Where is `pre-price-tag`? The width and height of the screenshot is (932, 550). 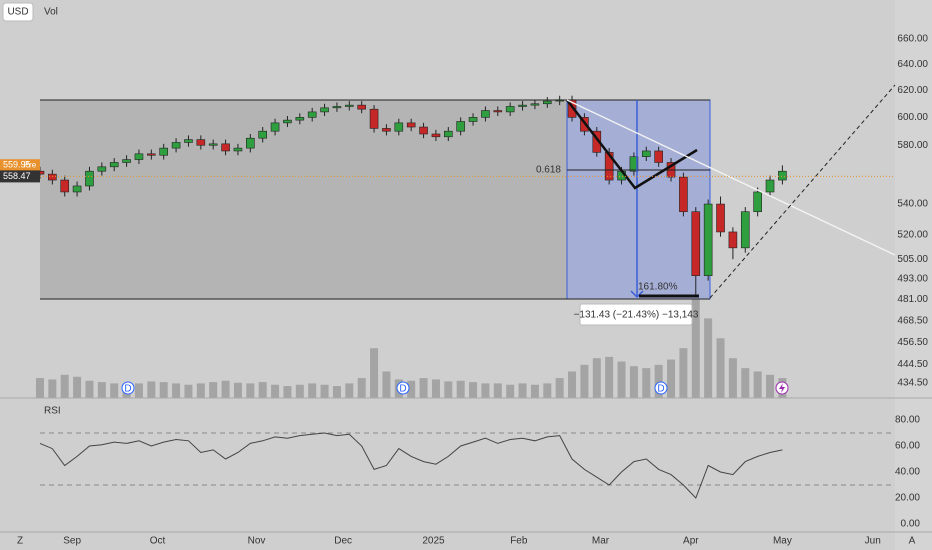 pre-price-tag is located at coordinates (20, 165).